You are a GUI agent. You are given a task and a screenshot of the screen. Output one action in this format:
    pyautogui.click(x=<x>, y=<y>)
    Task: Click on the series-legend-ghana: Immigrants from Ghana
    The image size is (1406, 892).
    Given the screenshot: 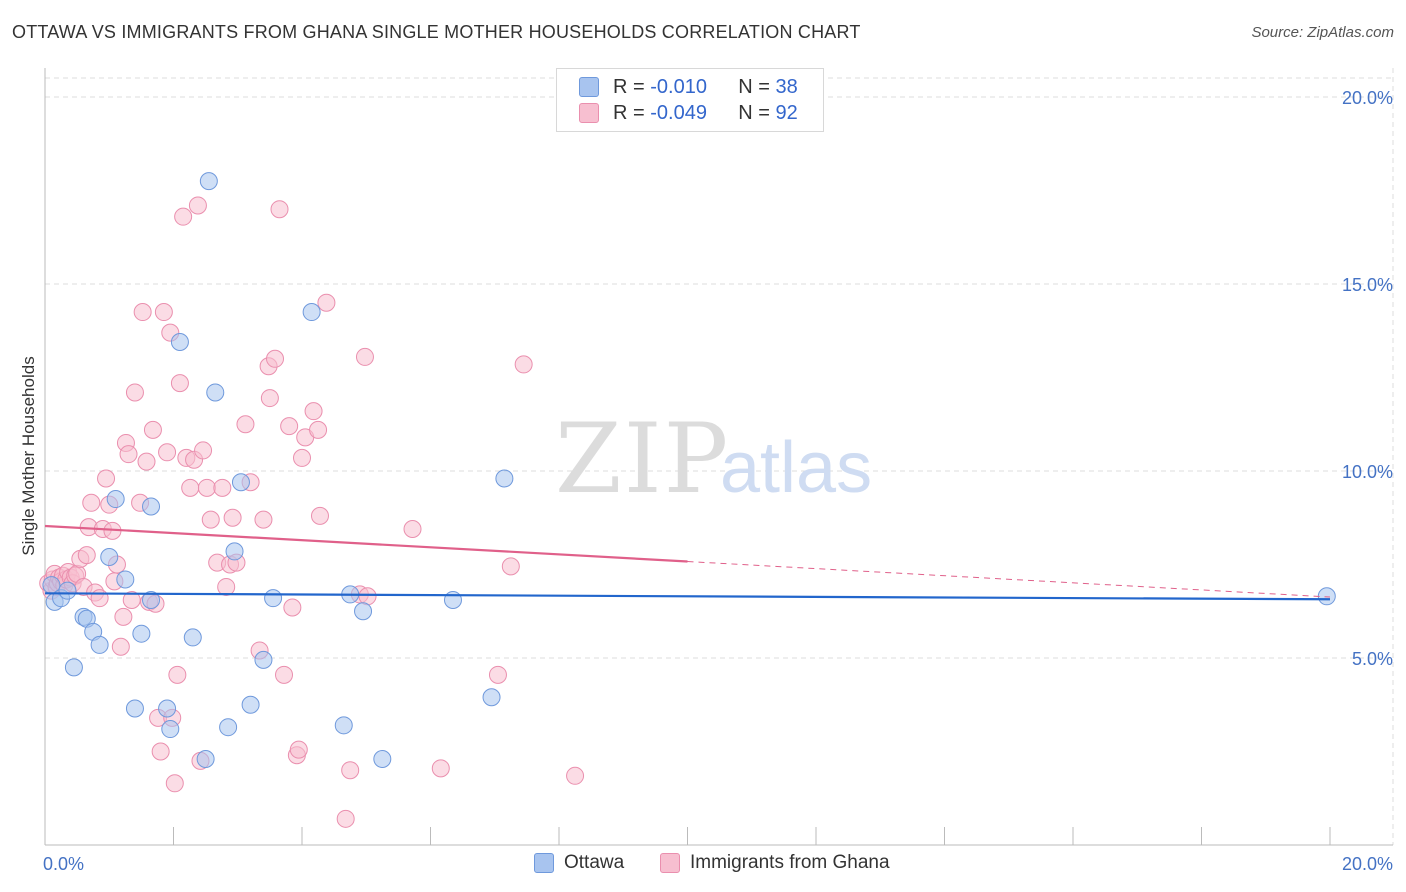 What is the action you would take?
    pyautogui.click(x=775, y=863)
    